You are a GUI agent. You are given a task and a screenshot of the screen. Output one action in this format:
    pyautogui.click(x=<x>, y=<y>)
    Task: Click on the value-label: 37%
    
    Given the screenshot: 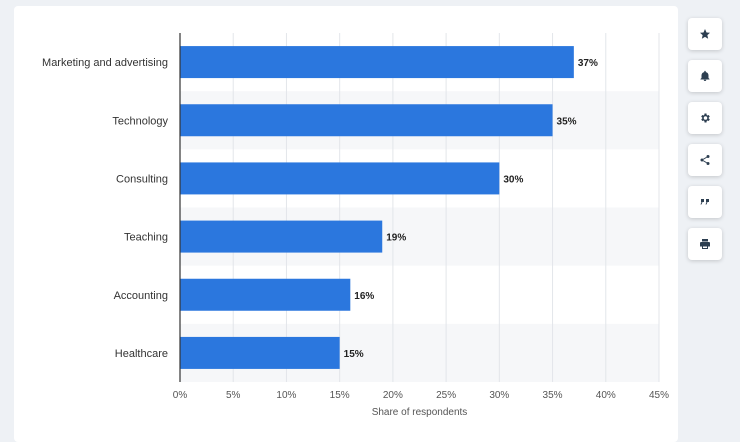 What is the action you would take?
    pyautogui.click(x=588, y=63)
    